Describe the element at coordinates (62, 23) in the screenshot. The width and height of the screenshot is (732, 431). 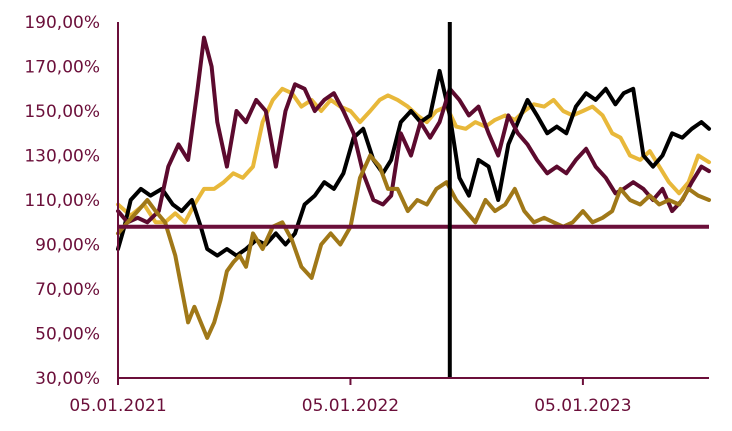
I see `y-tick-label: 190,00%` at that location.